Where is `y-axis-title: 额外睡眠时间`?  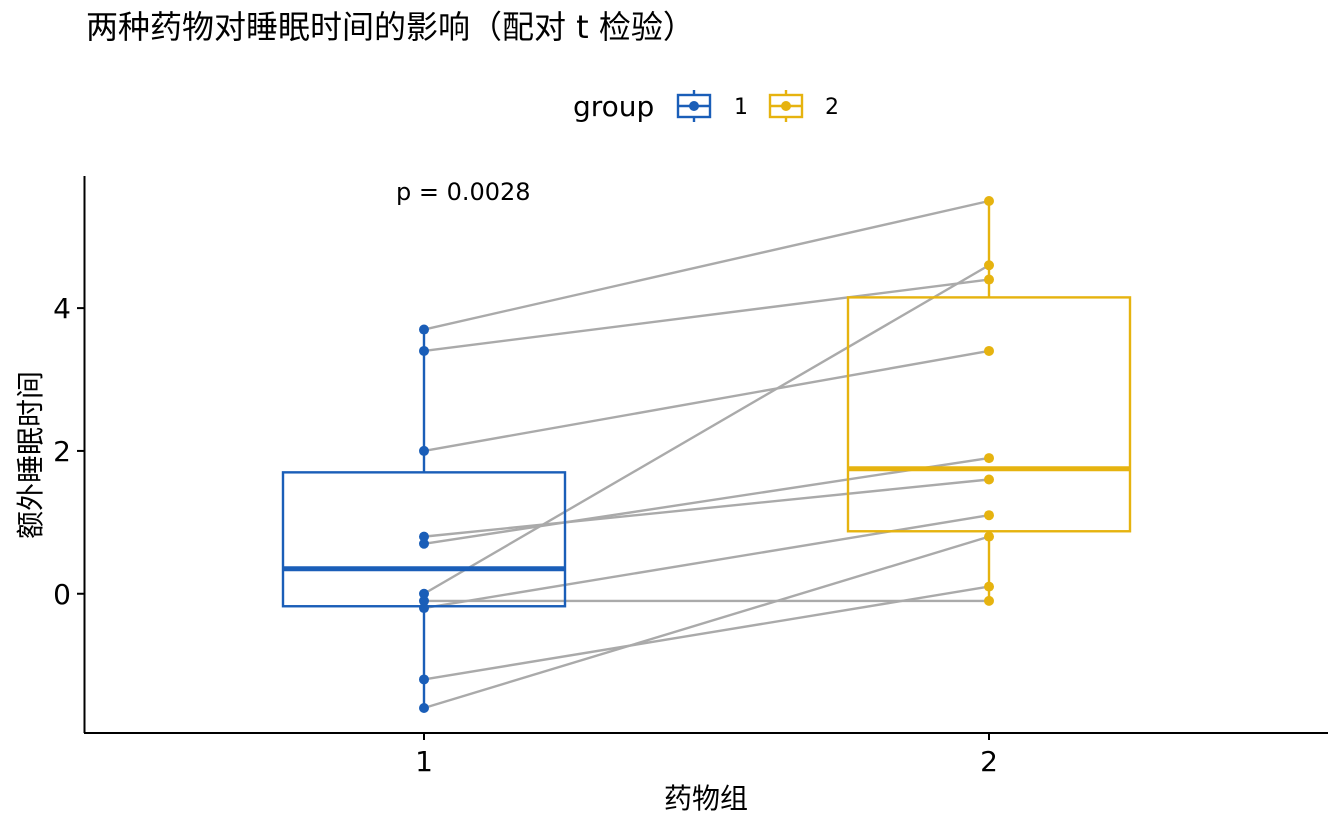
y-axis-title: 额外睡眠时间 is located at coordinates (30, 455).